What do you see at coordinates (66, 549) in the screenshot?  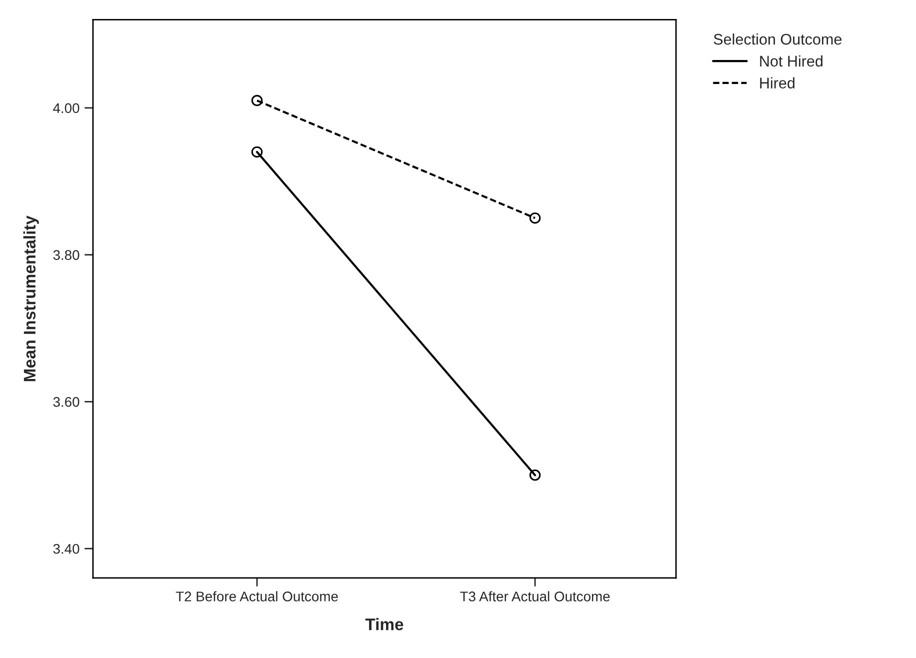 I see `y-tick-label: 3.40` at bounding box center [66, 549].